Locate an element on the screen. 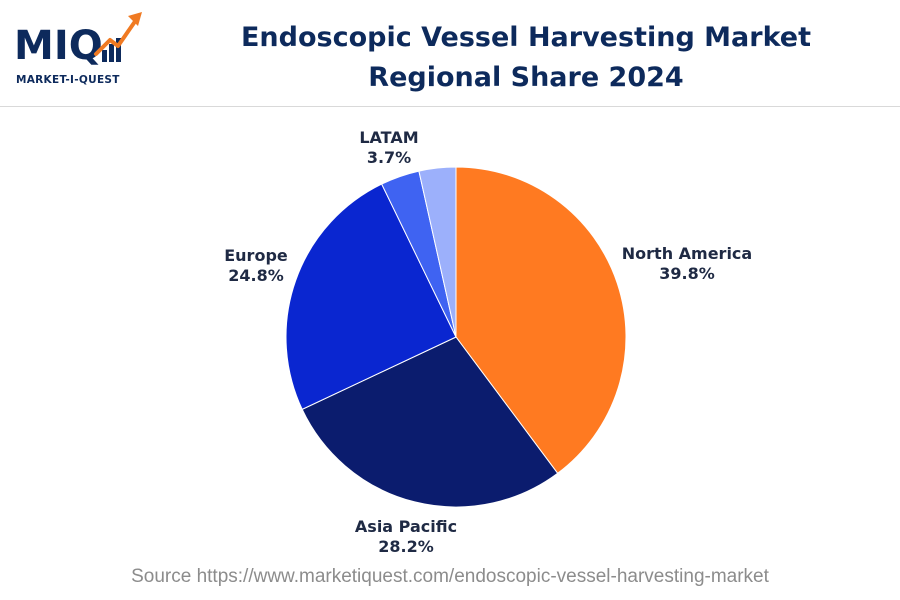 The width and height of the screenshot is (900, 600). slice-value-label-europe: 24.8% is located at coordinates (256, 275).